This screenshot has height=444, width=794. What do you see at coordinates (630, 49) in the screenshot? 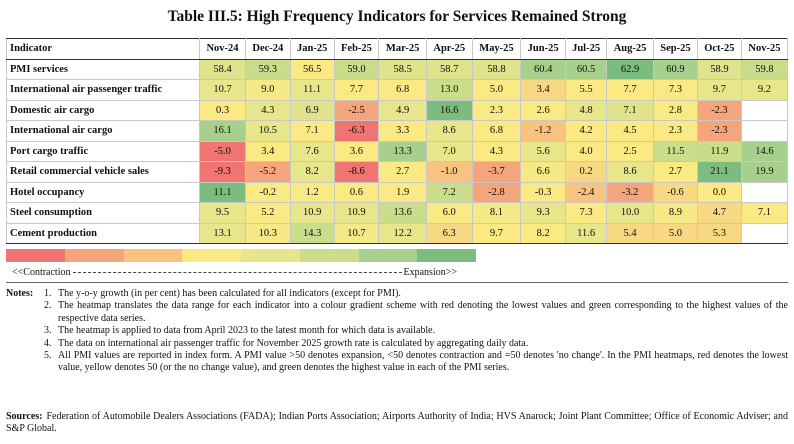
I see `header-cell: Aug-25` at bounding box center [630, 49].